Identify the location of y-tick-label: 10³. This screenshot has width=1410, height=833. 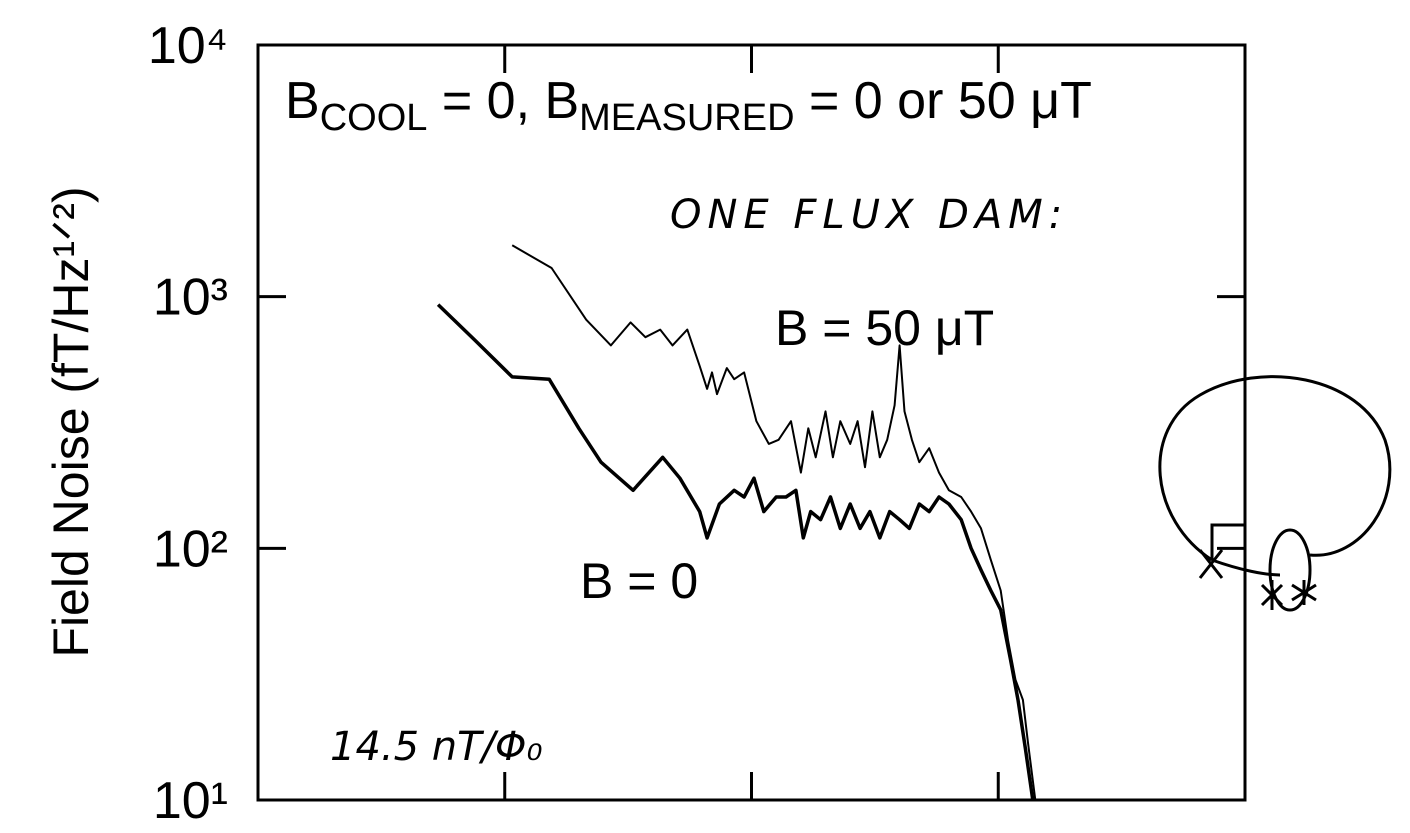
(190, 298).